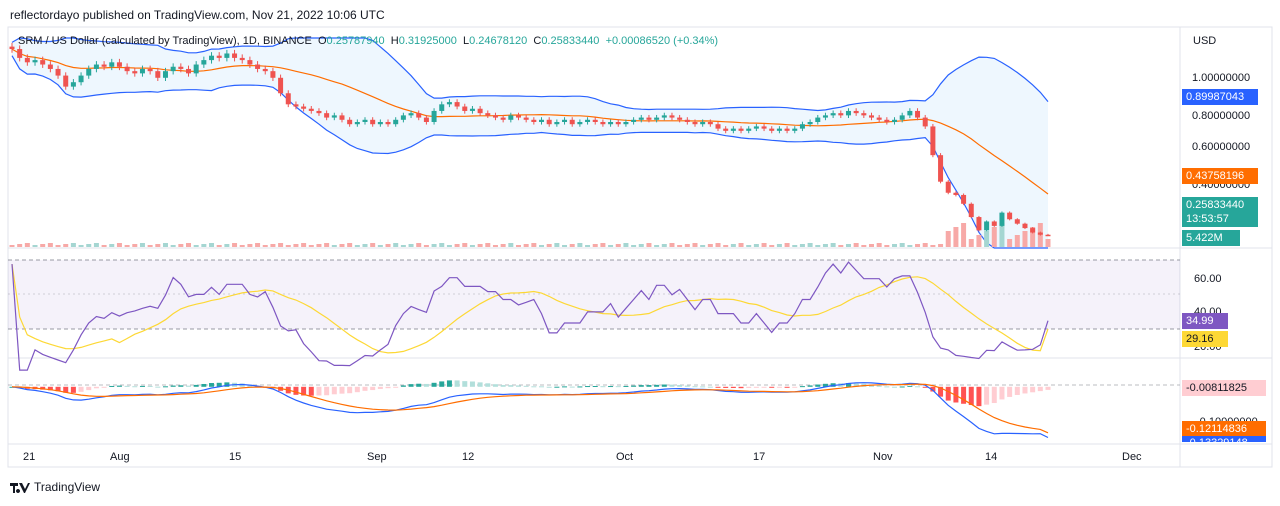 The height and width of the screenshot is (506, 1280). I want to click on price-tick: 0.80000000, so click(1221, 116).